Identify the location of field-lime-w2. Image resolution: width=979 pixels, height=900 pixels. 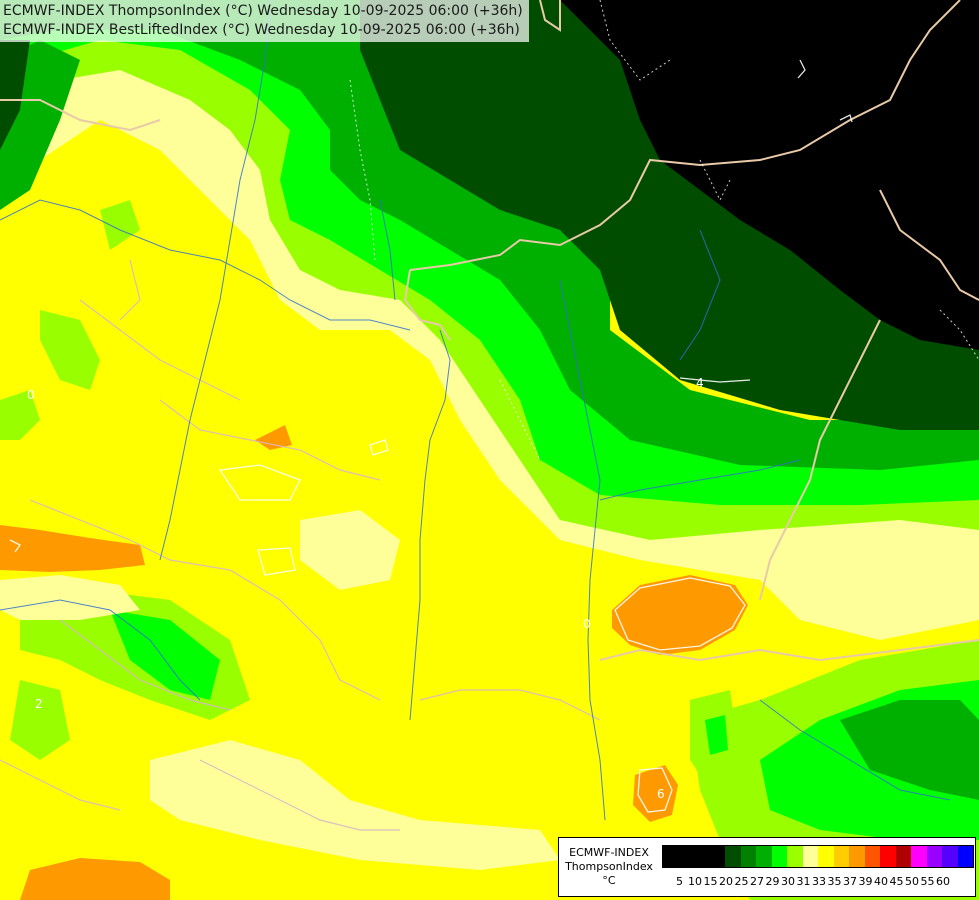
(20, 415).